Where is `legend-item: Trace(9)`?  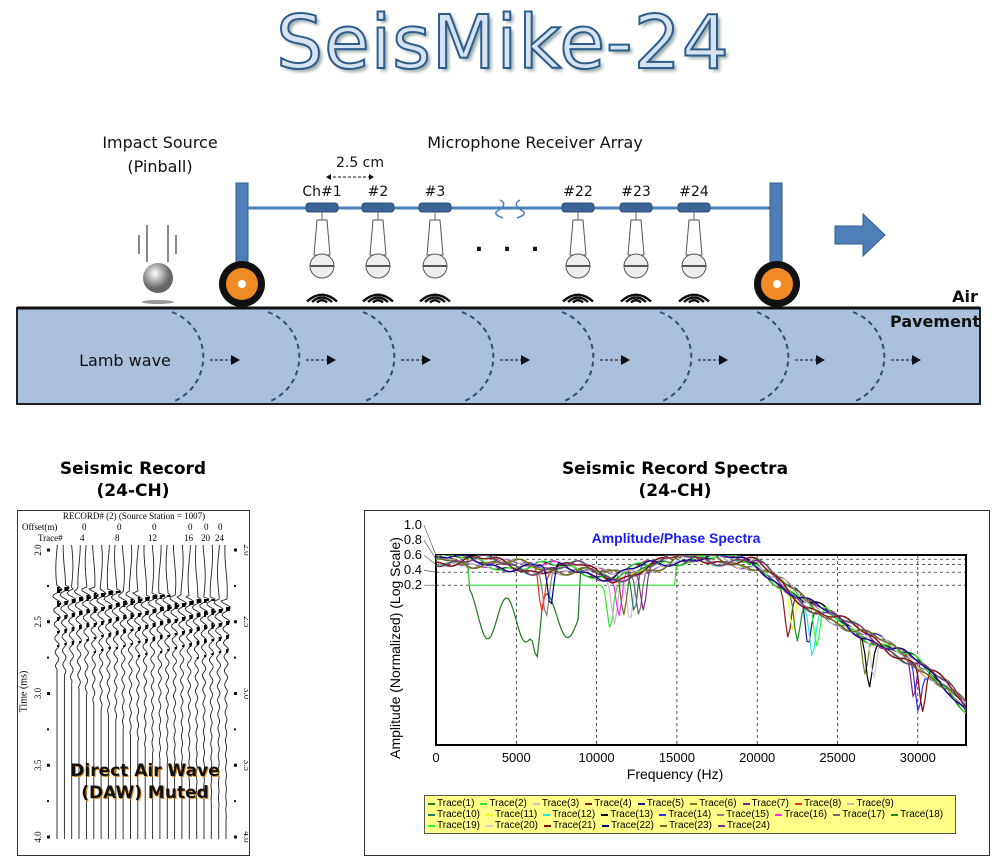 legend-item: Trace(9) is located at coordinates (870, 803).